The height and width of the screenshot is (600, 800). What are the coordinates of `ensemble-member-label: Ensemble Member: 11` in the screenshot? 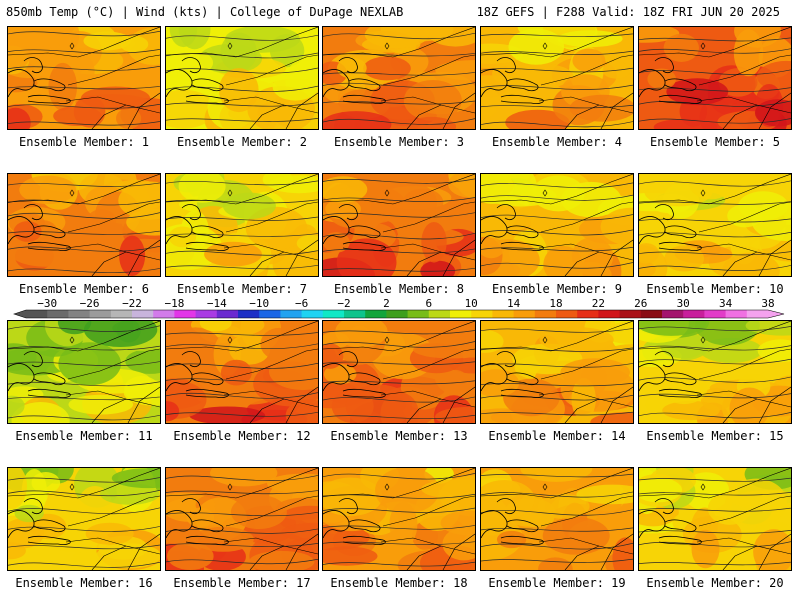 It's located at (84, 436).